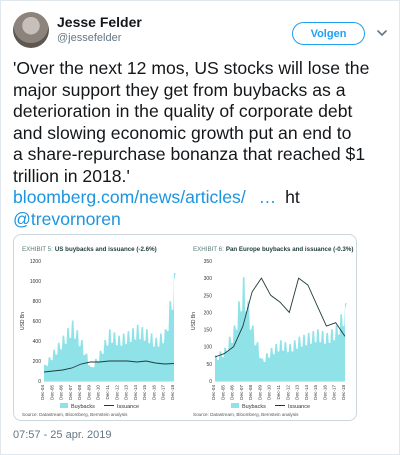 This screenshot has height=455, width=400. I want to click on author-handle: @jessefelder, so click(89, 38).